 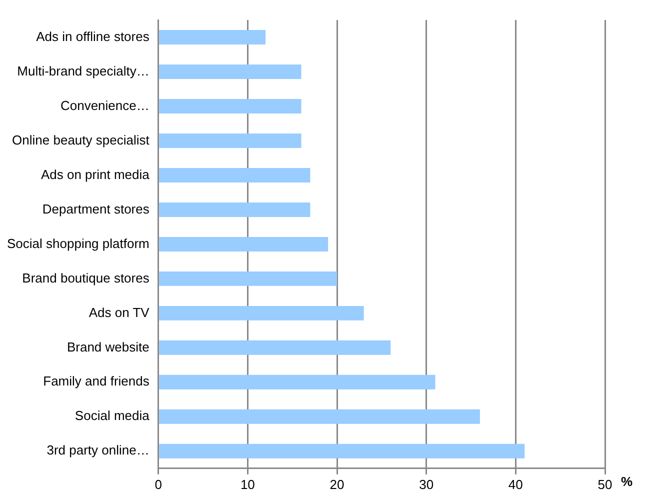 What do you see at coordinates (81, 140) in the screenshot?
I see `y-tick-label: Online beauty specialist` at bounding box center [81, 140].